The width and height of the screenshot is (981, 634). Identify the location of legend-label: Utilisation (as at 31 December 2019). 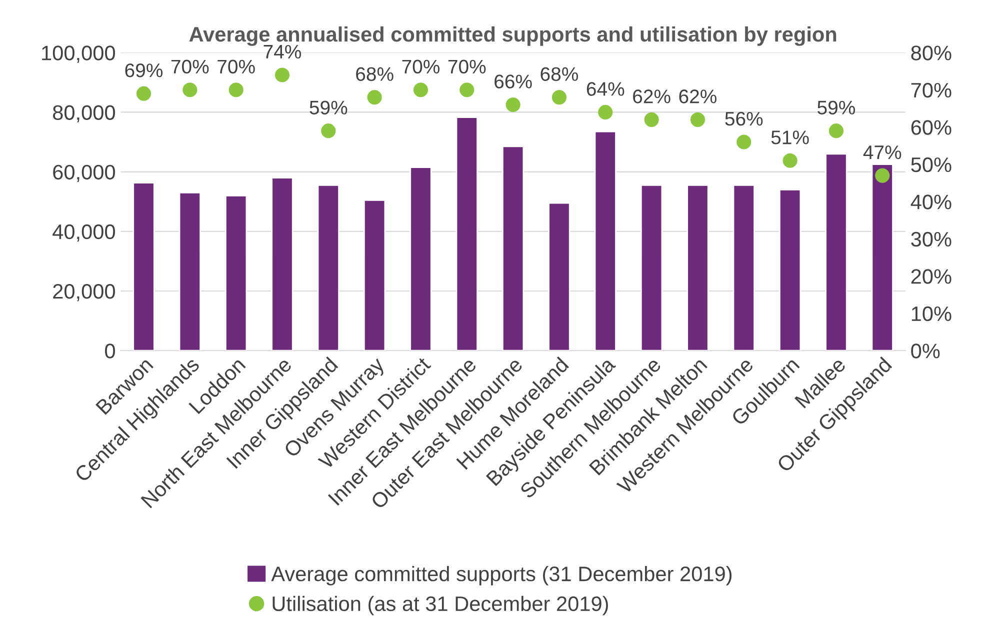
(440, 606).